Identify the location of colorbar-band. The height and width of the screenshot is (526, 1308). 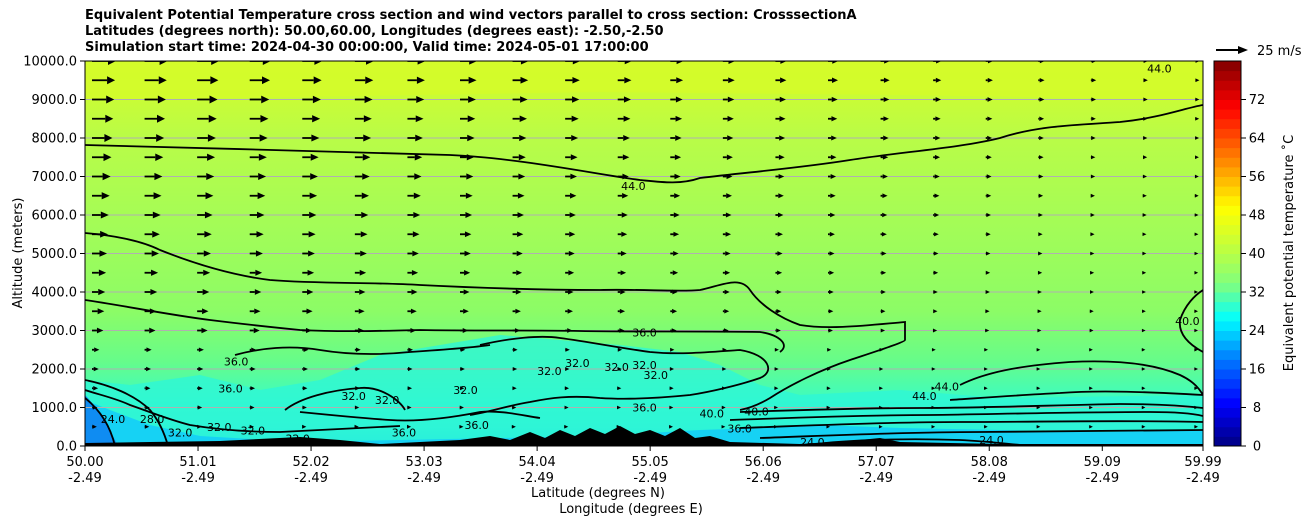
(1227, 210).